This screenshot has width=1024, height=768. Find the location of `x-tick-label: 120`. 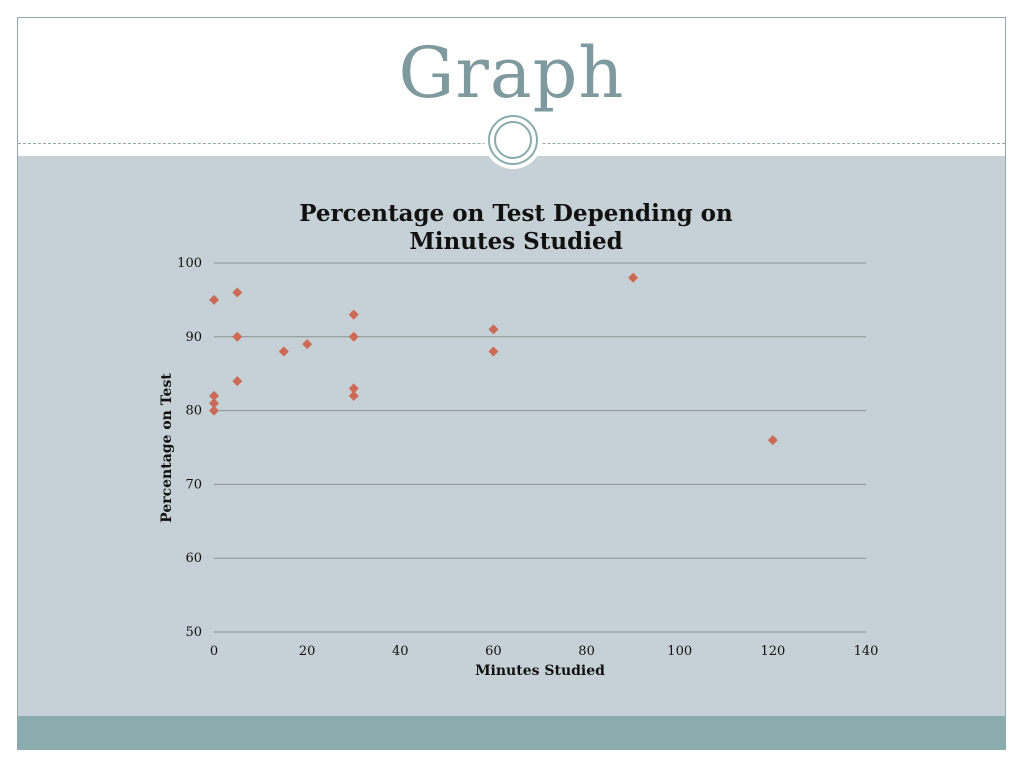

x-tick-label: 120 is located at coordinates (772, 651).